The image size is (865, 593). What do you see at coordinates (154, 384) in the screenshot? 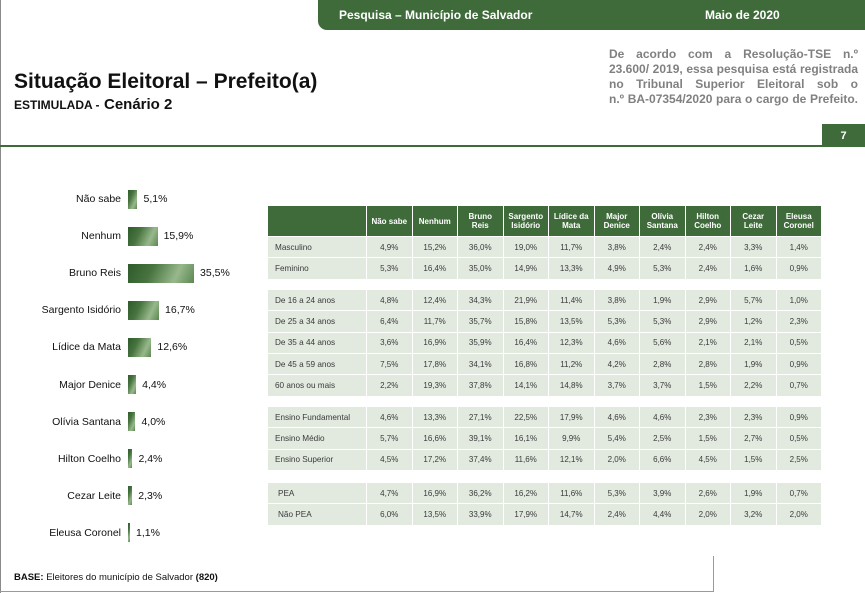
I see `bar-value: 4,4%` at bounding box center [154, 384].